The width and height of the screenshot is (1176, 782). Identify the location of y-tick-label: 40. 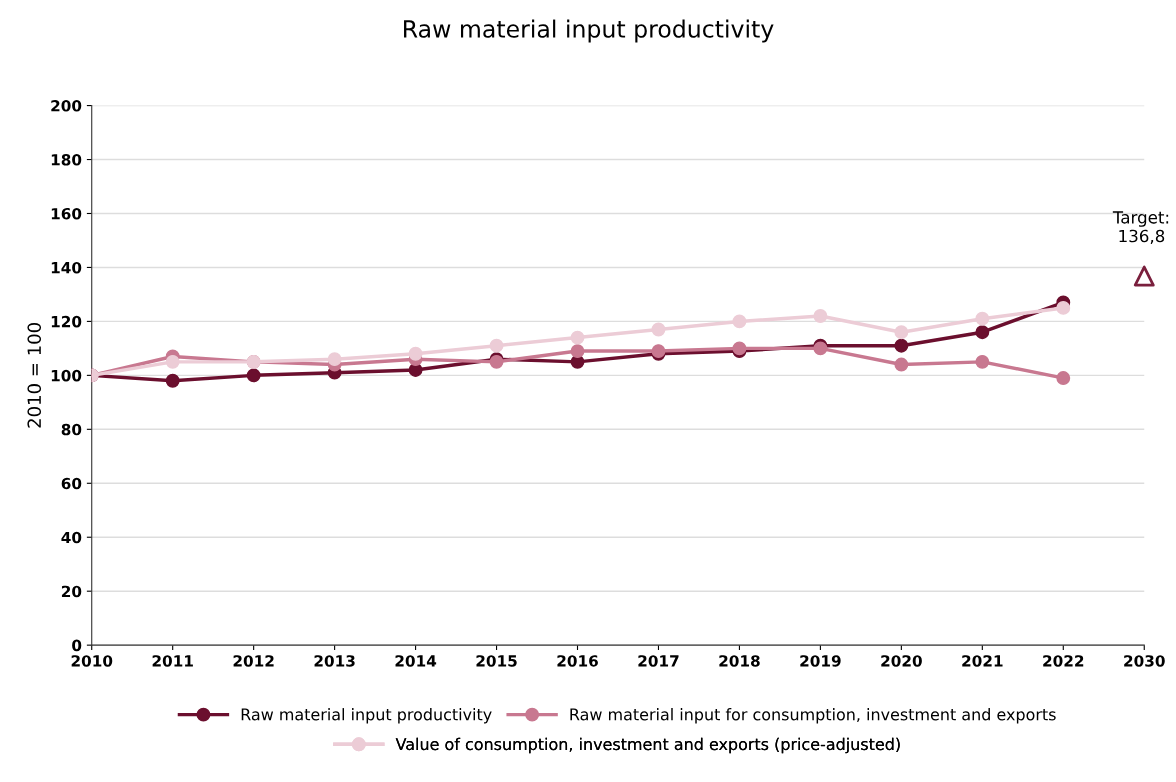
(71, 537).